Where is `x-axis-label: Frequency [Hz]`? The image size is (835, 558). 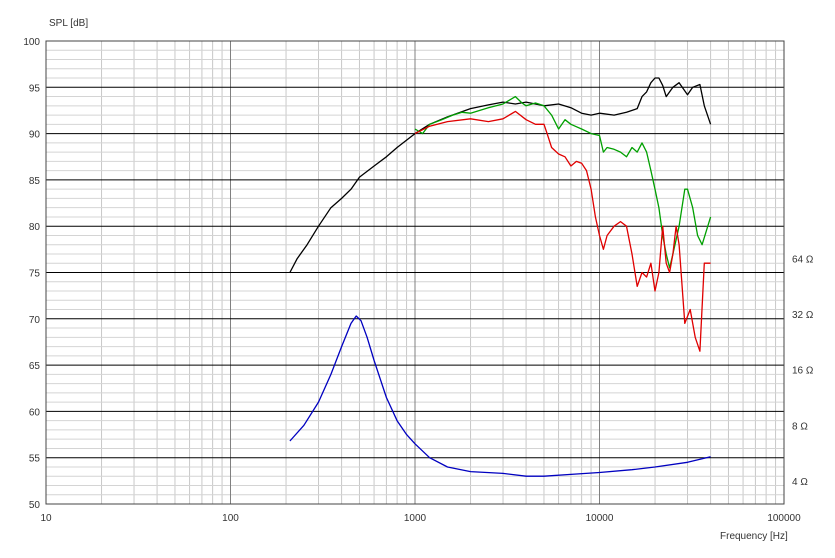
x-axis-label: Frequency [Hz] is located at coordinates (754, 536).